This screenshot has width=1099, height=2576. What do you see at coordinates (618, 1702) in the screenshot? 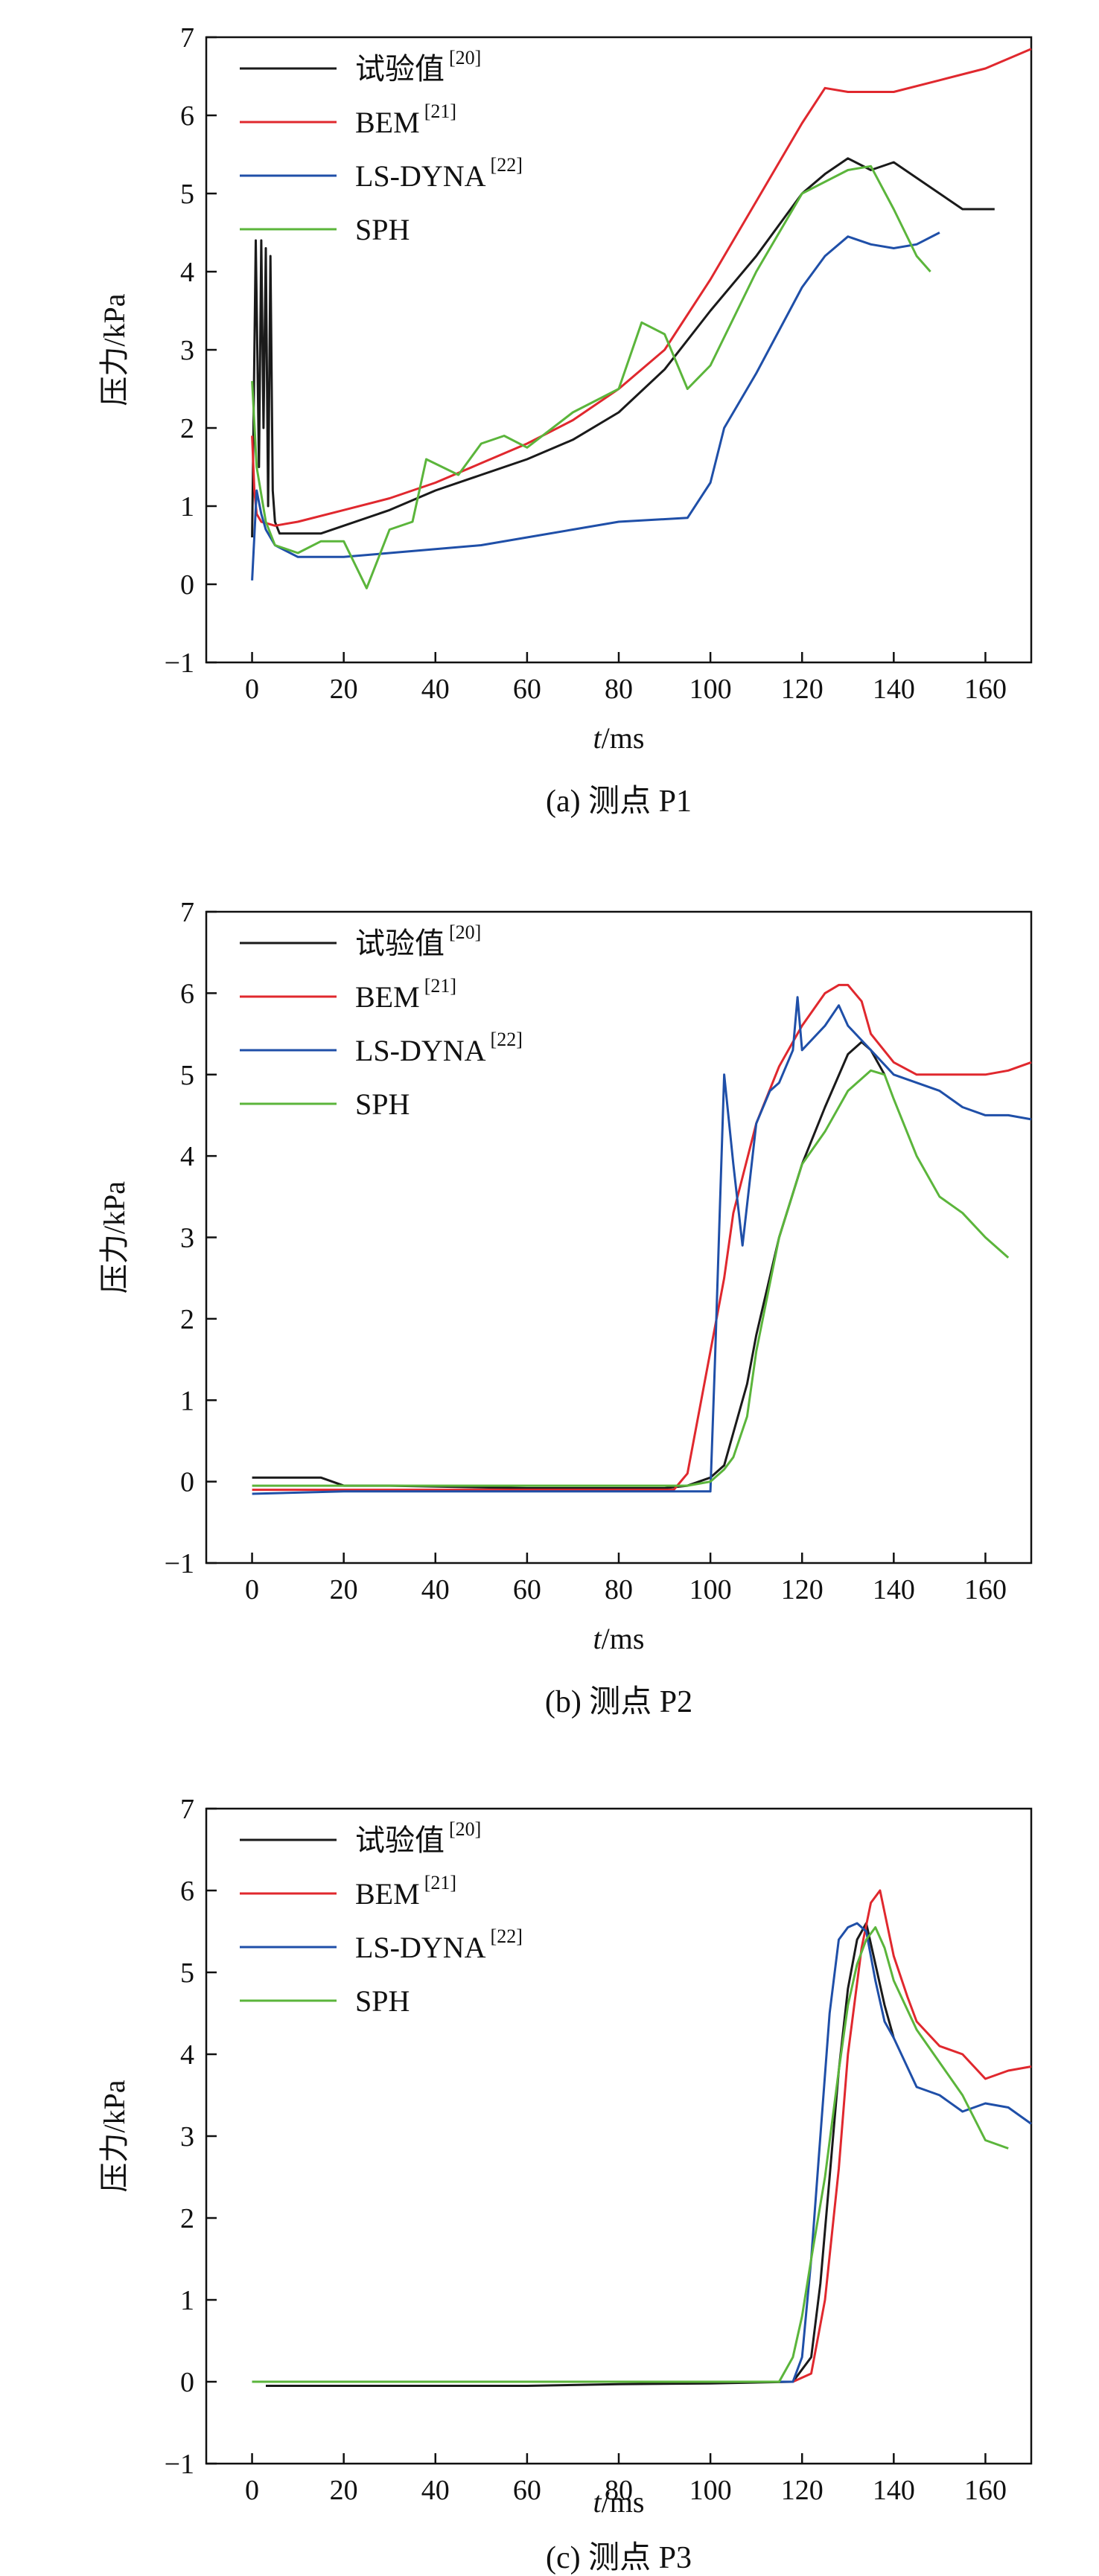
I see `panel-caption: (b) 测点 P2` at bounding box center [618, 1702].